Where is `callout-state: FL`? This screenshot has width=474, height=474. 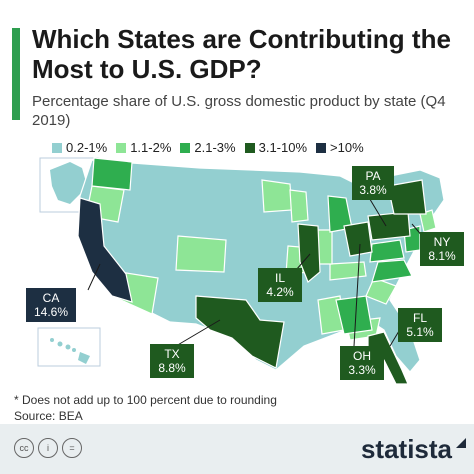
callout-state: FL is located at coordinates (419, 318).